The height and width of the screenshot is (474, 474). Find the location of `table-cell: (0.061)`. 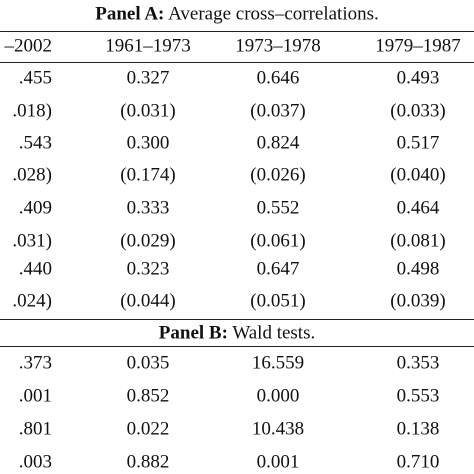

table-cell: (0.061) is located at coordinates (278, 241).